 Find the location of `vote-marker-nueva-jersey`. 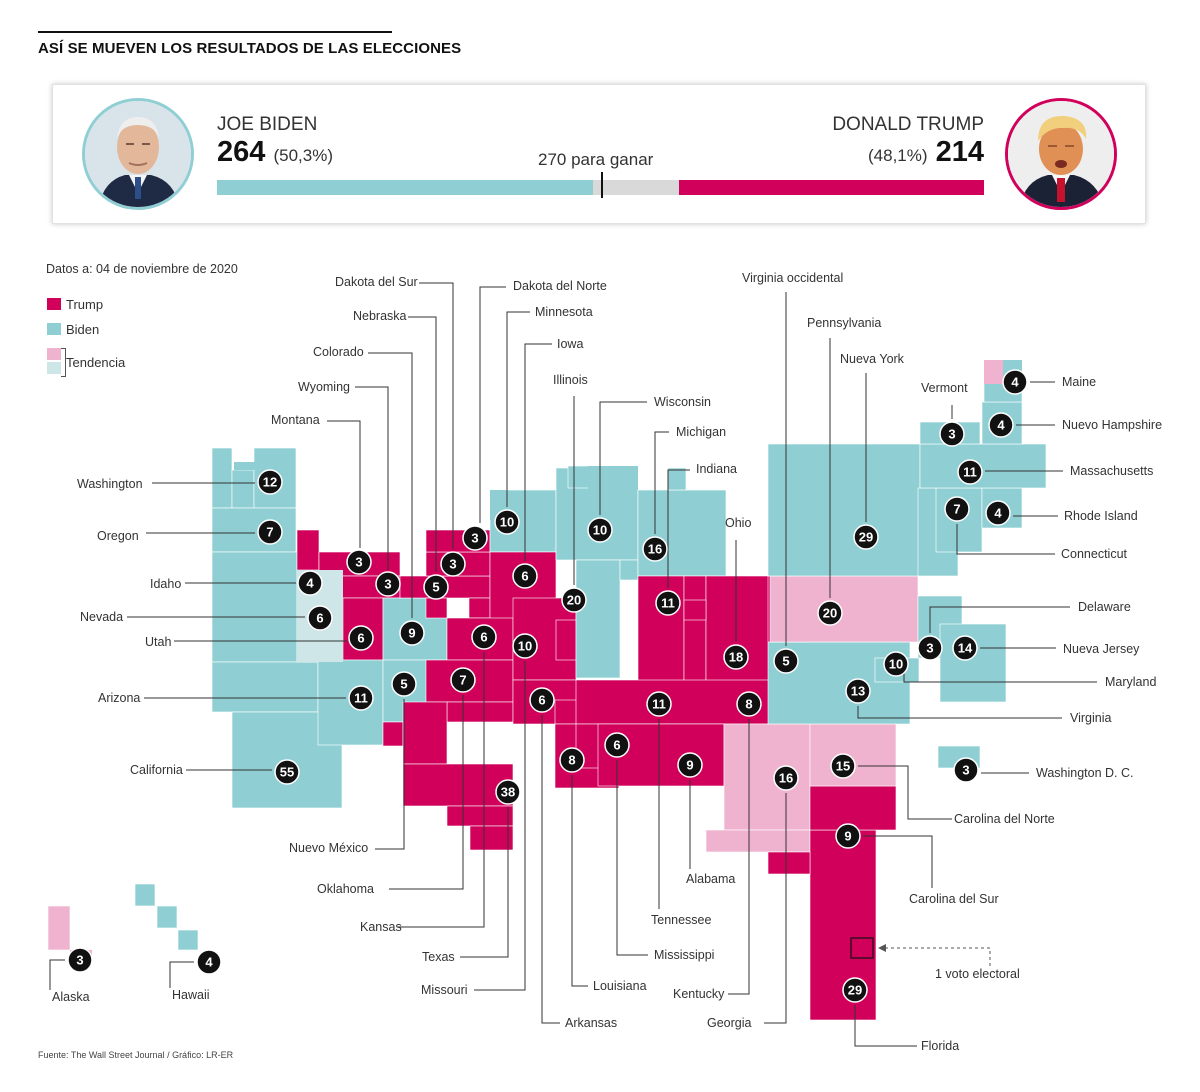

vote-marker-nueva-jersey is located at coordinates (965, 648).